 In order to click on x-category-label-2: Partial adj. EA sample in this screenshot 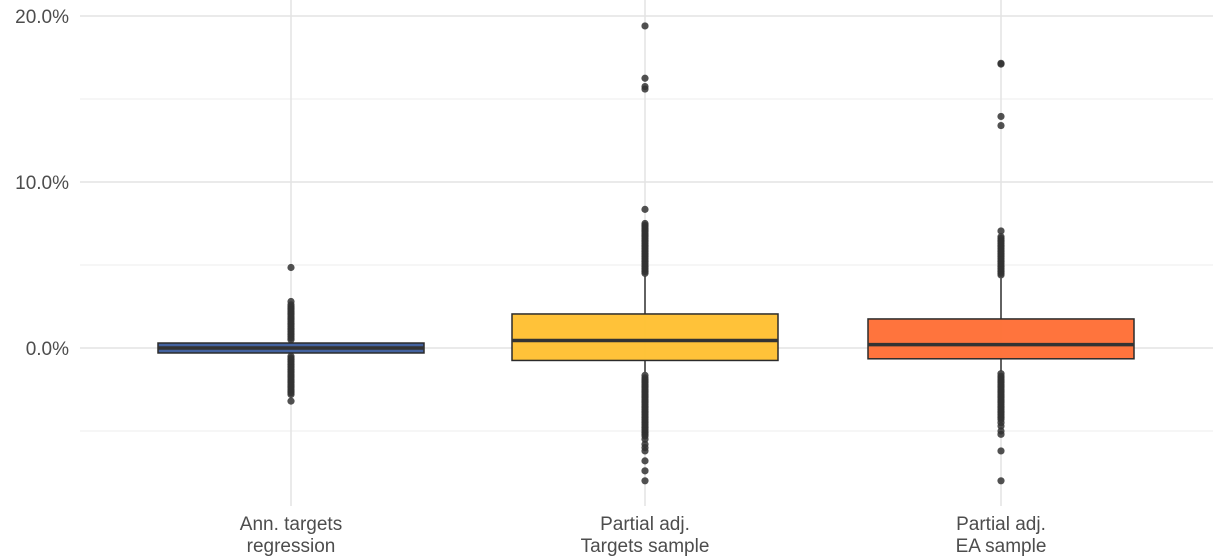, I will do `click(1001, 535)`.